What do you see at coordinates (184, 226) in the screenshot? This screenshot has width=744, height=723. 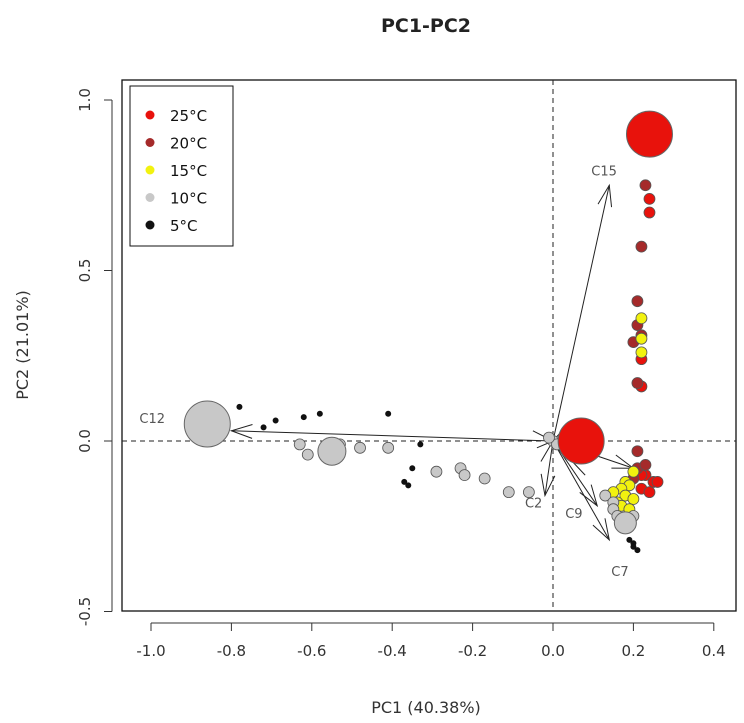 I see `legend-label: 5°C` at bounding box center [184, 226].